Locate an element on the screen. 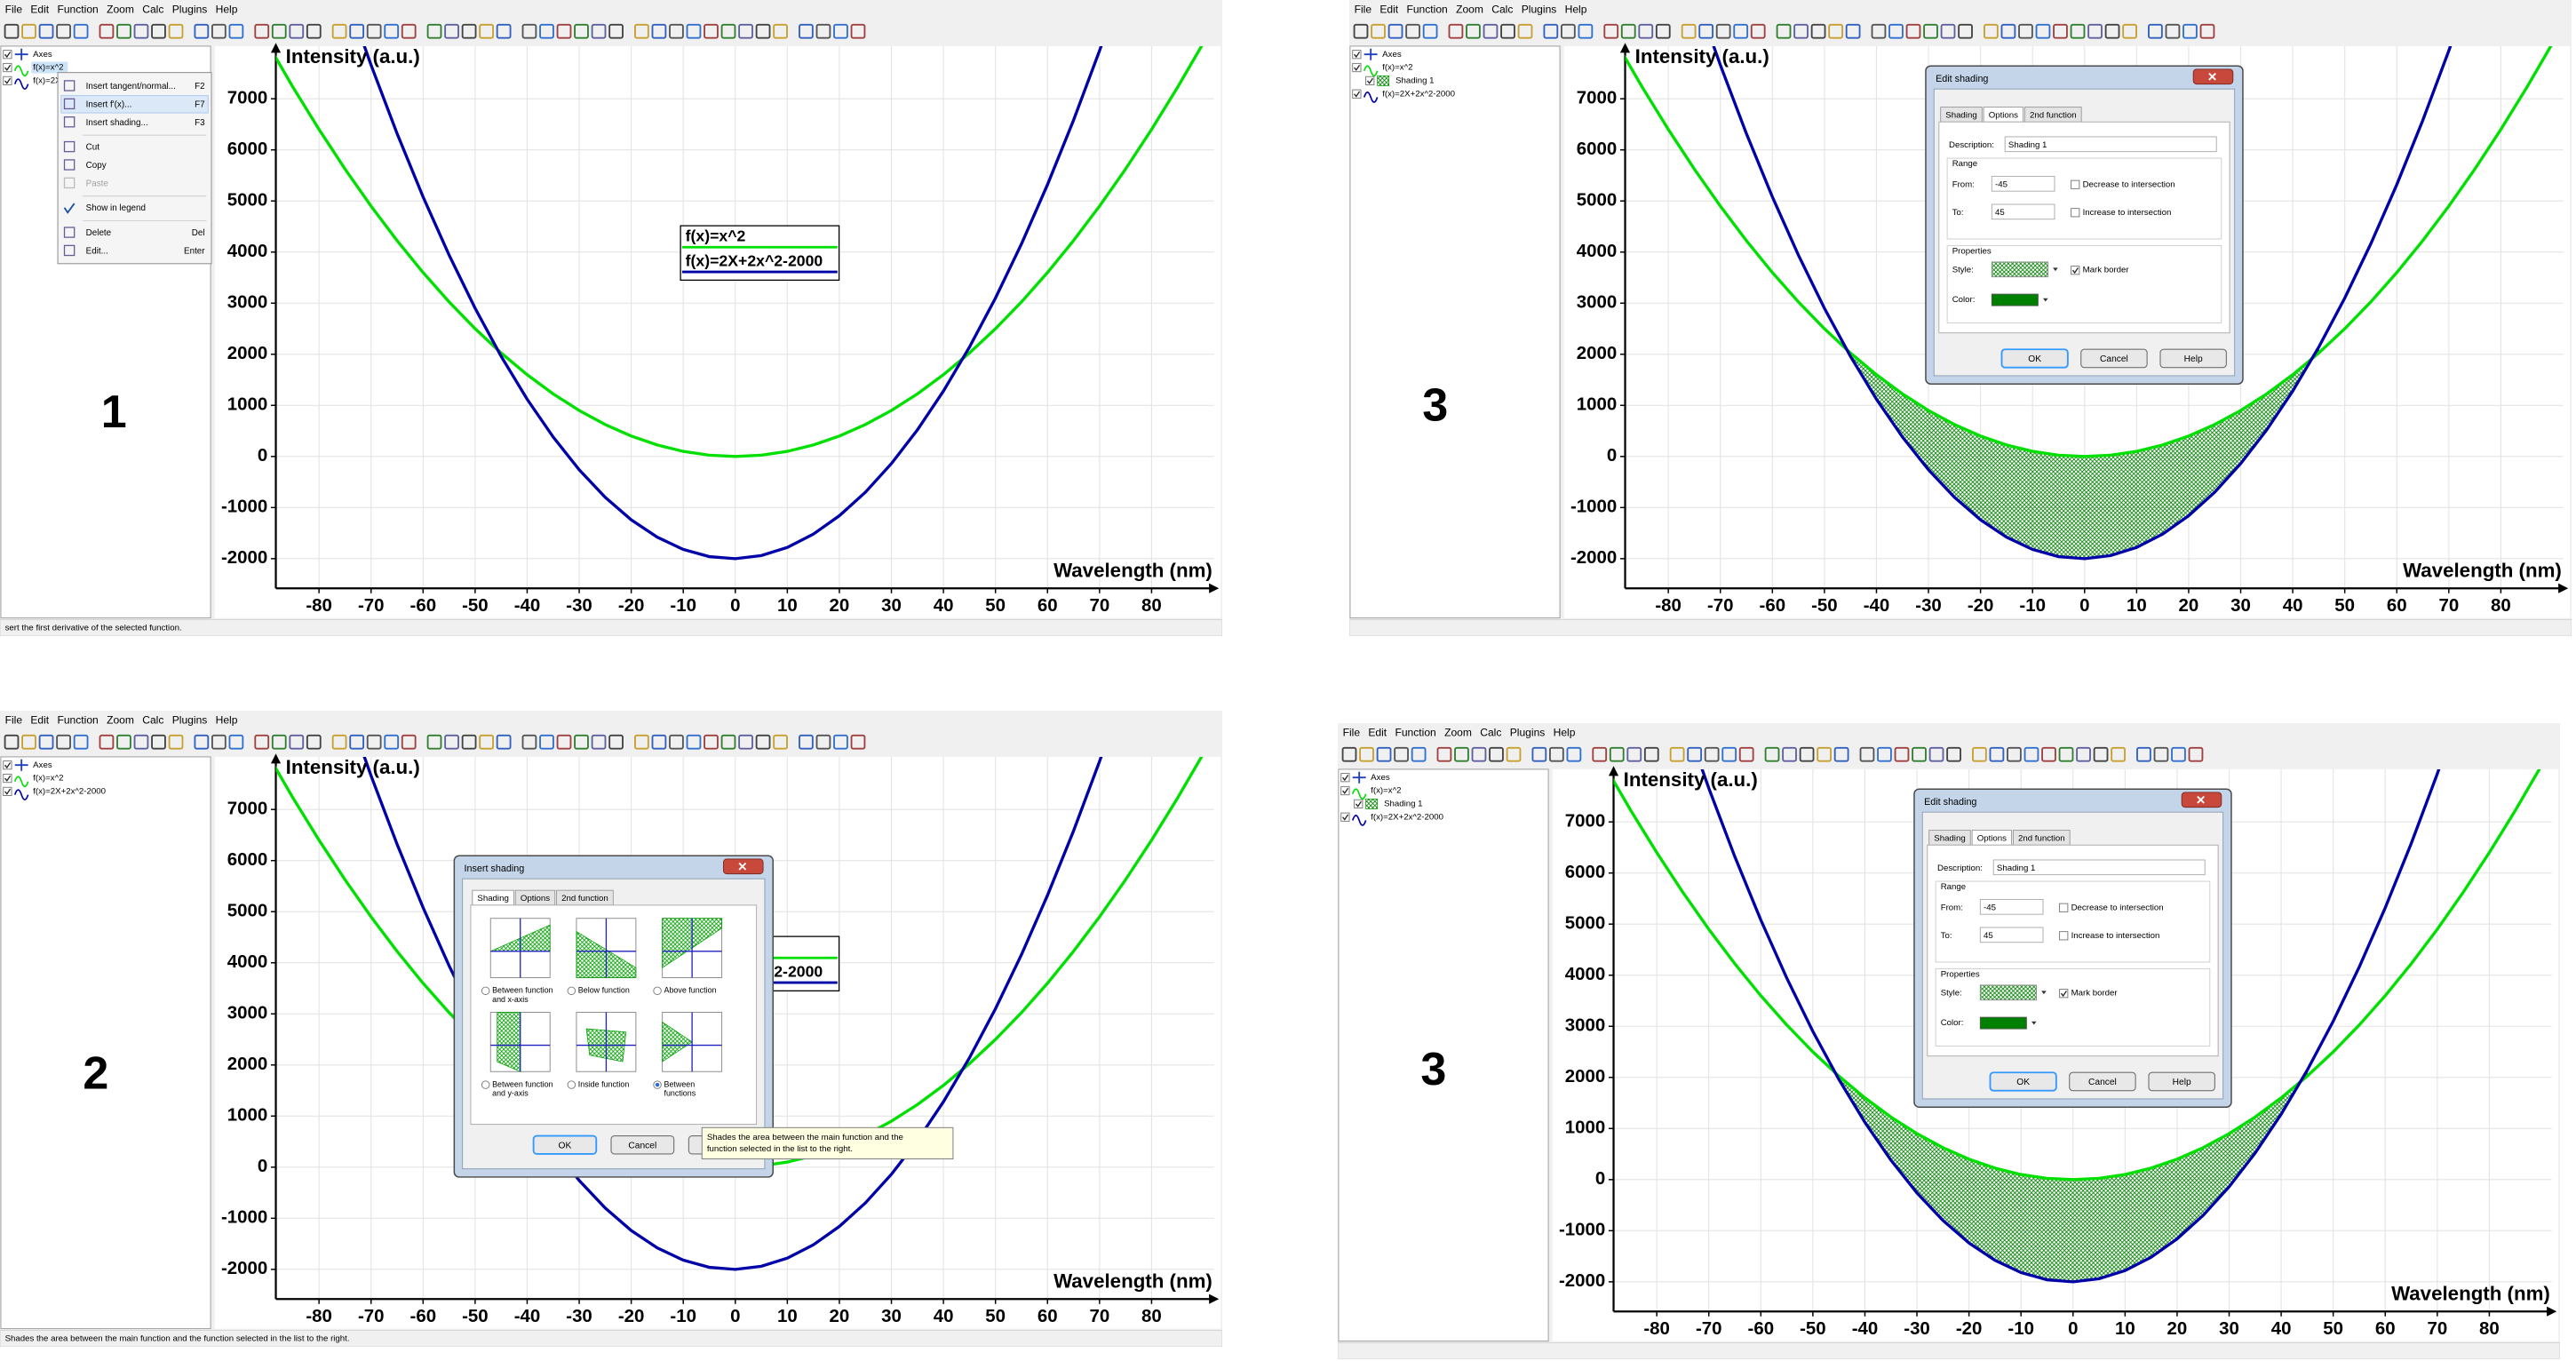  tree-item: Axes is located at coordinates (1392, 55).